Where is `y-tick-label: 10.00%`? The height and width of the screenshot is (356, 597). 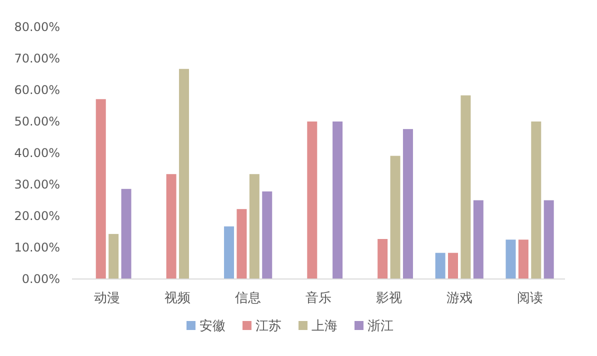
y-tick-label: 10.00% is located at coordinates (37, 247).